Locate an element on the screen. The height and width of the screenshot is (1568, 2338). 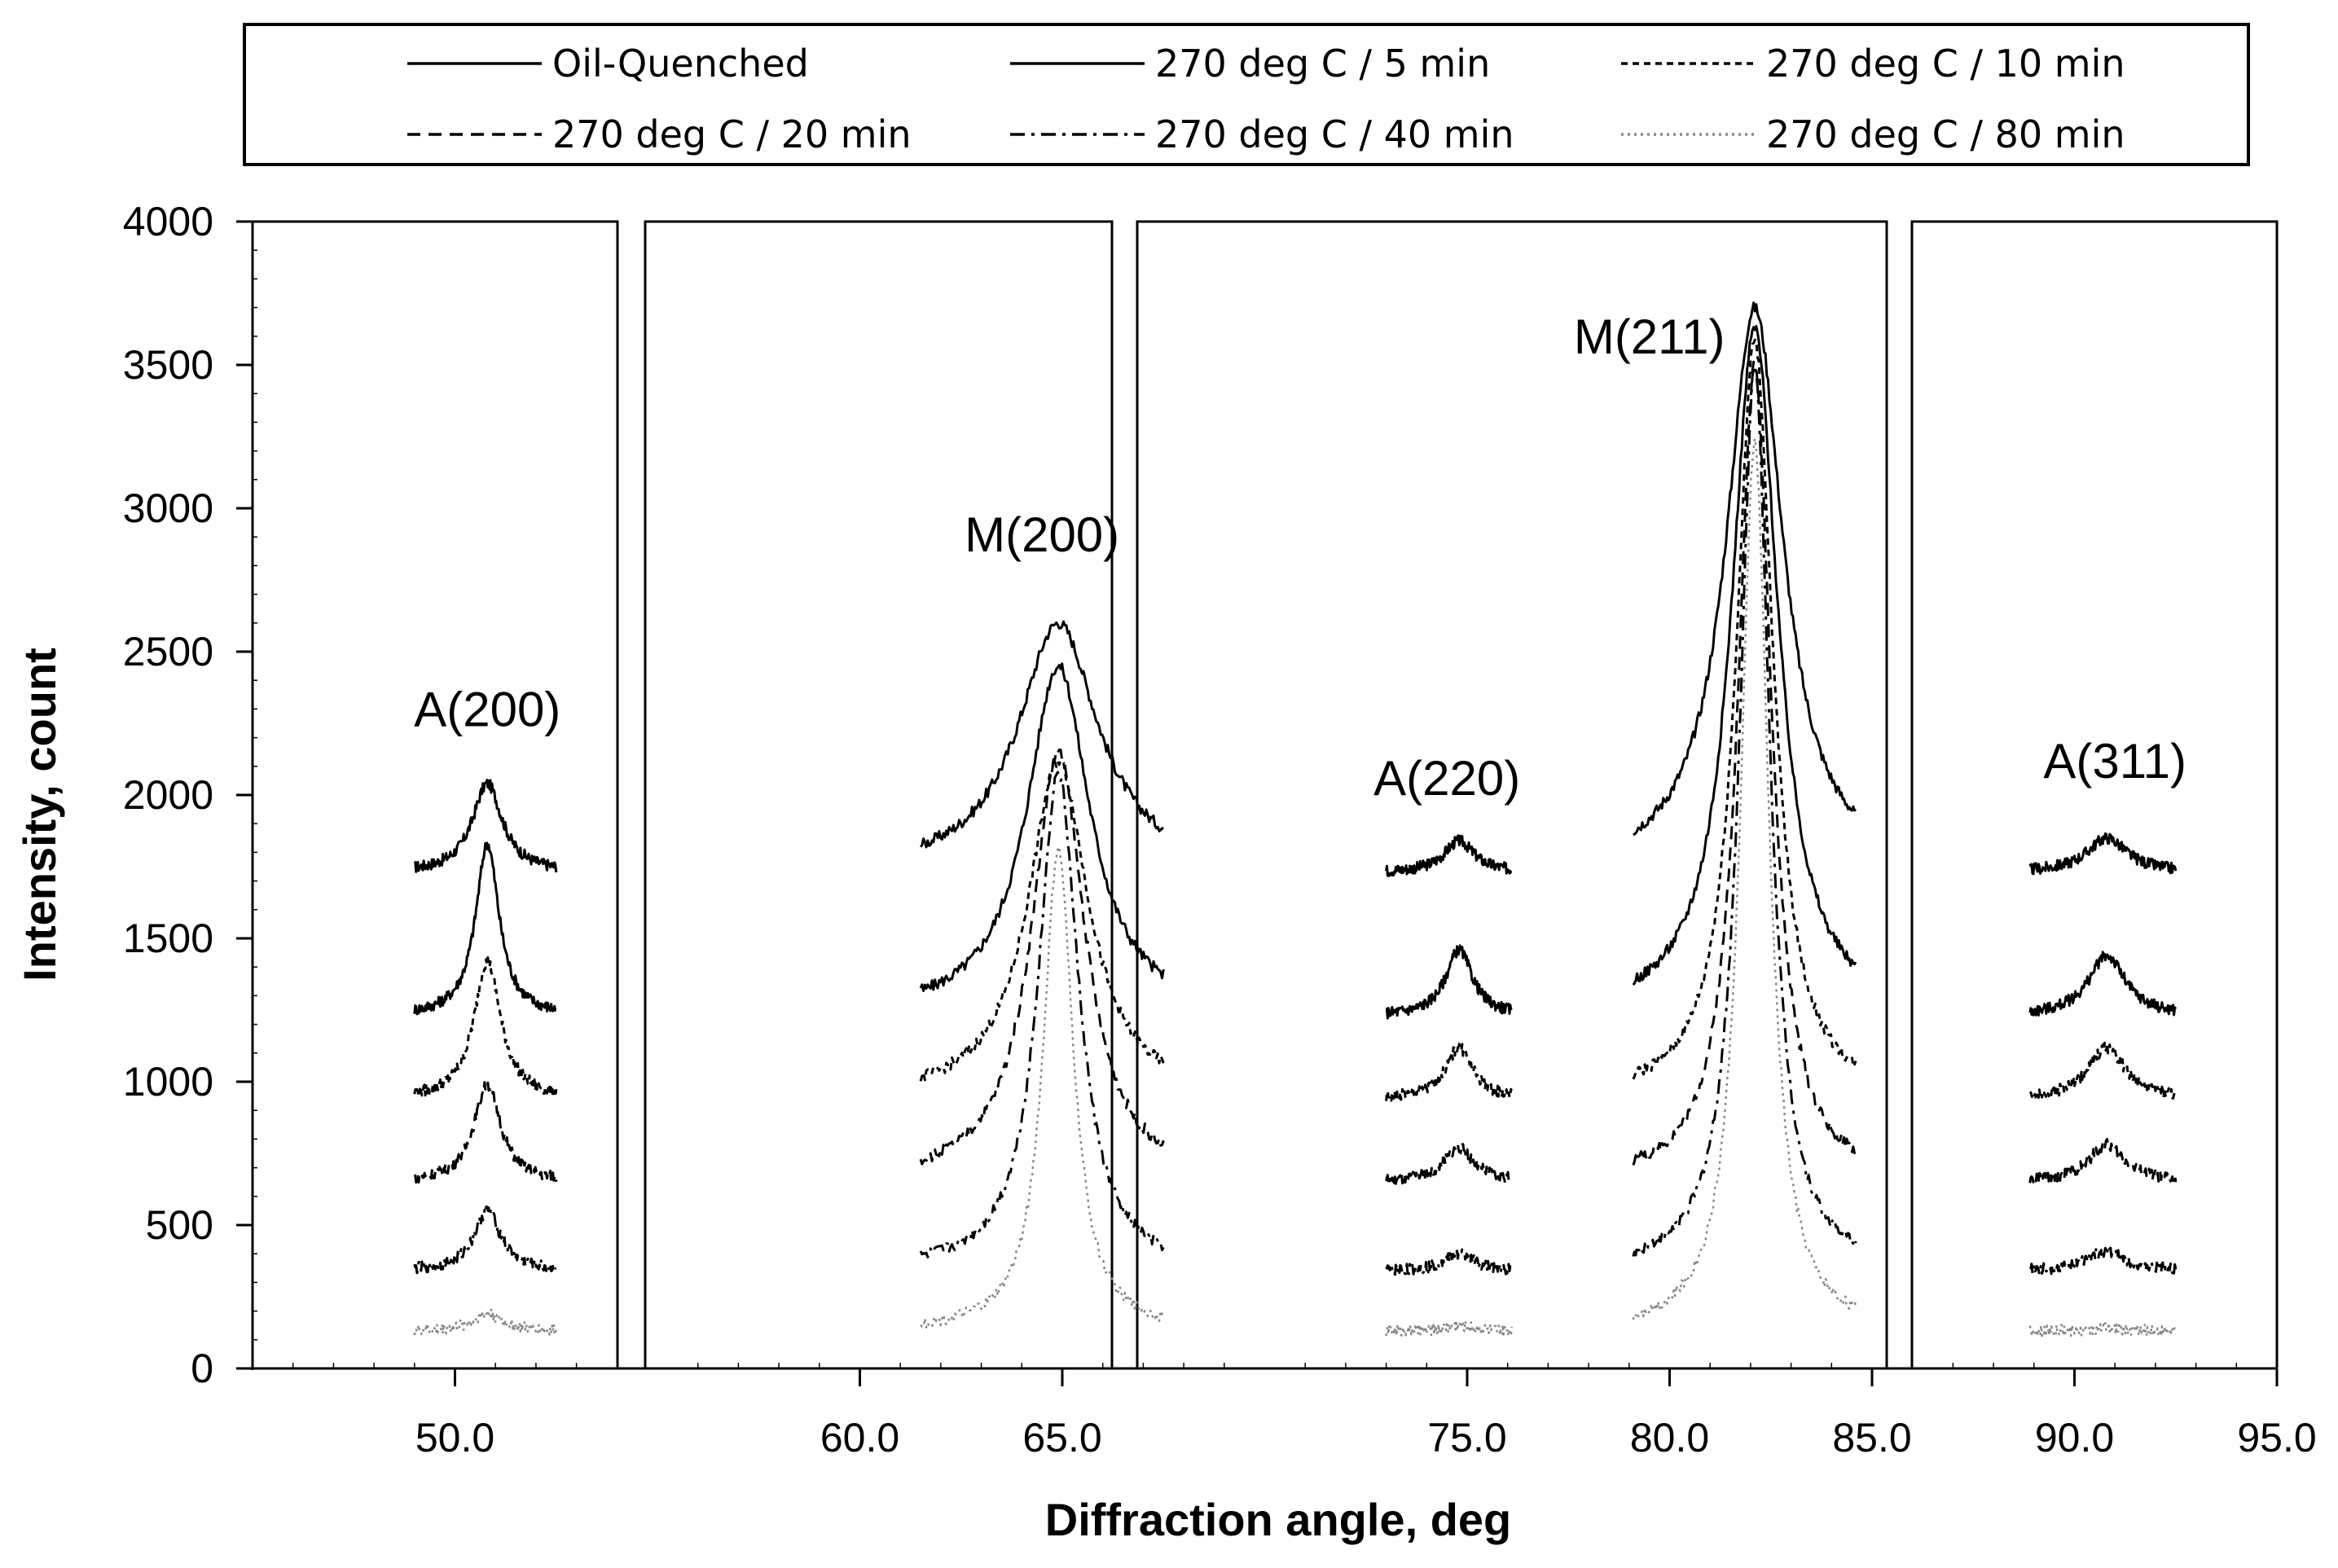
peak-label: A(311) is located at coordinates (2114, 761).